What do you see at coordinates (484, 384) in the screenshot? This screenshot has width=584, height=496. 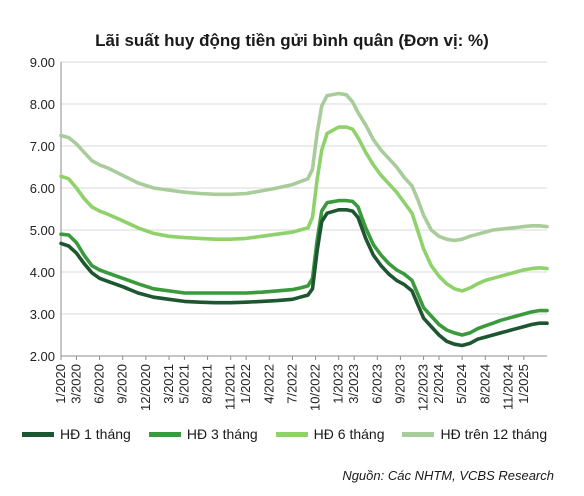 I see `x-tick-label: 8/2024` at bounding box center [484, 384].